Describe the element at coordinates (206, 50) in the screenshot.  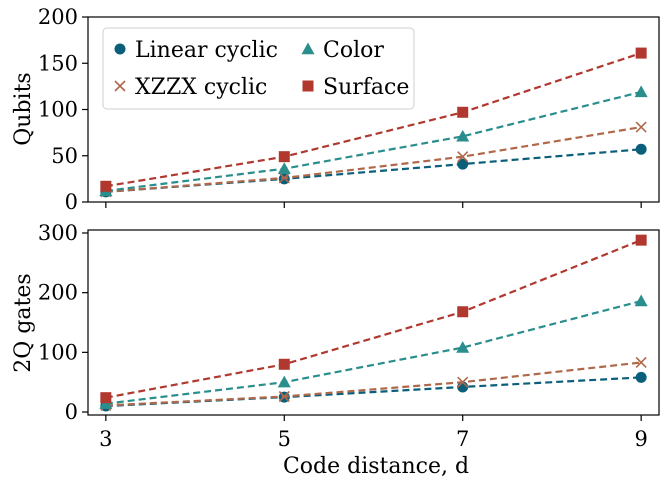
I see `legend-linear-cyclic-label: Linear cyclic` at that location.